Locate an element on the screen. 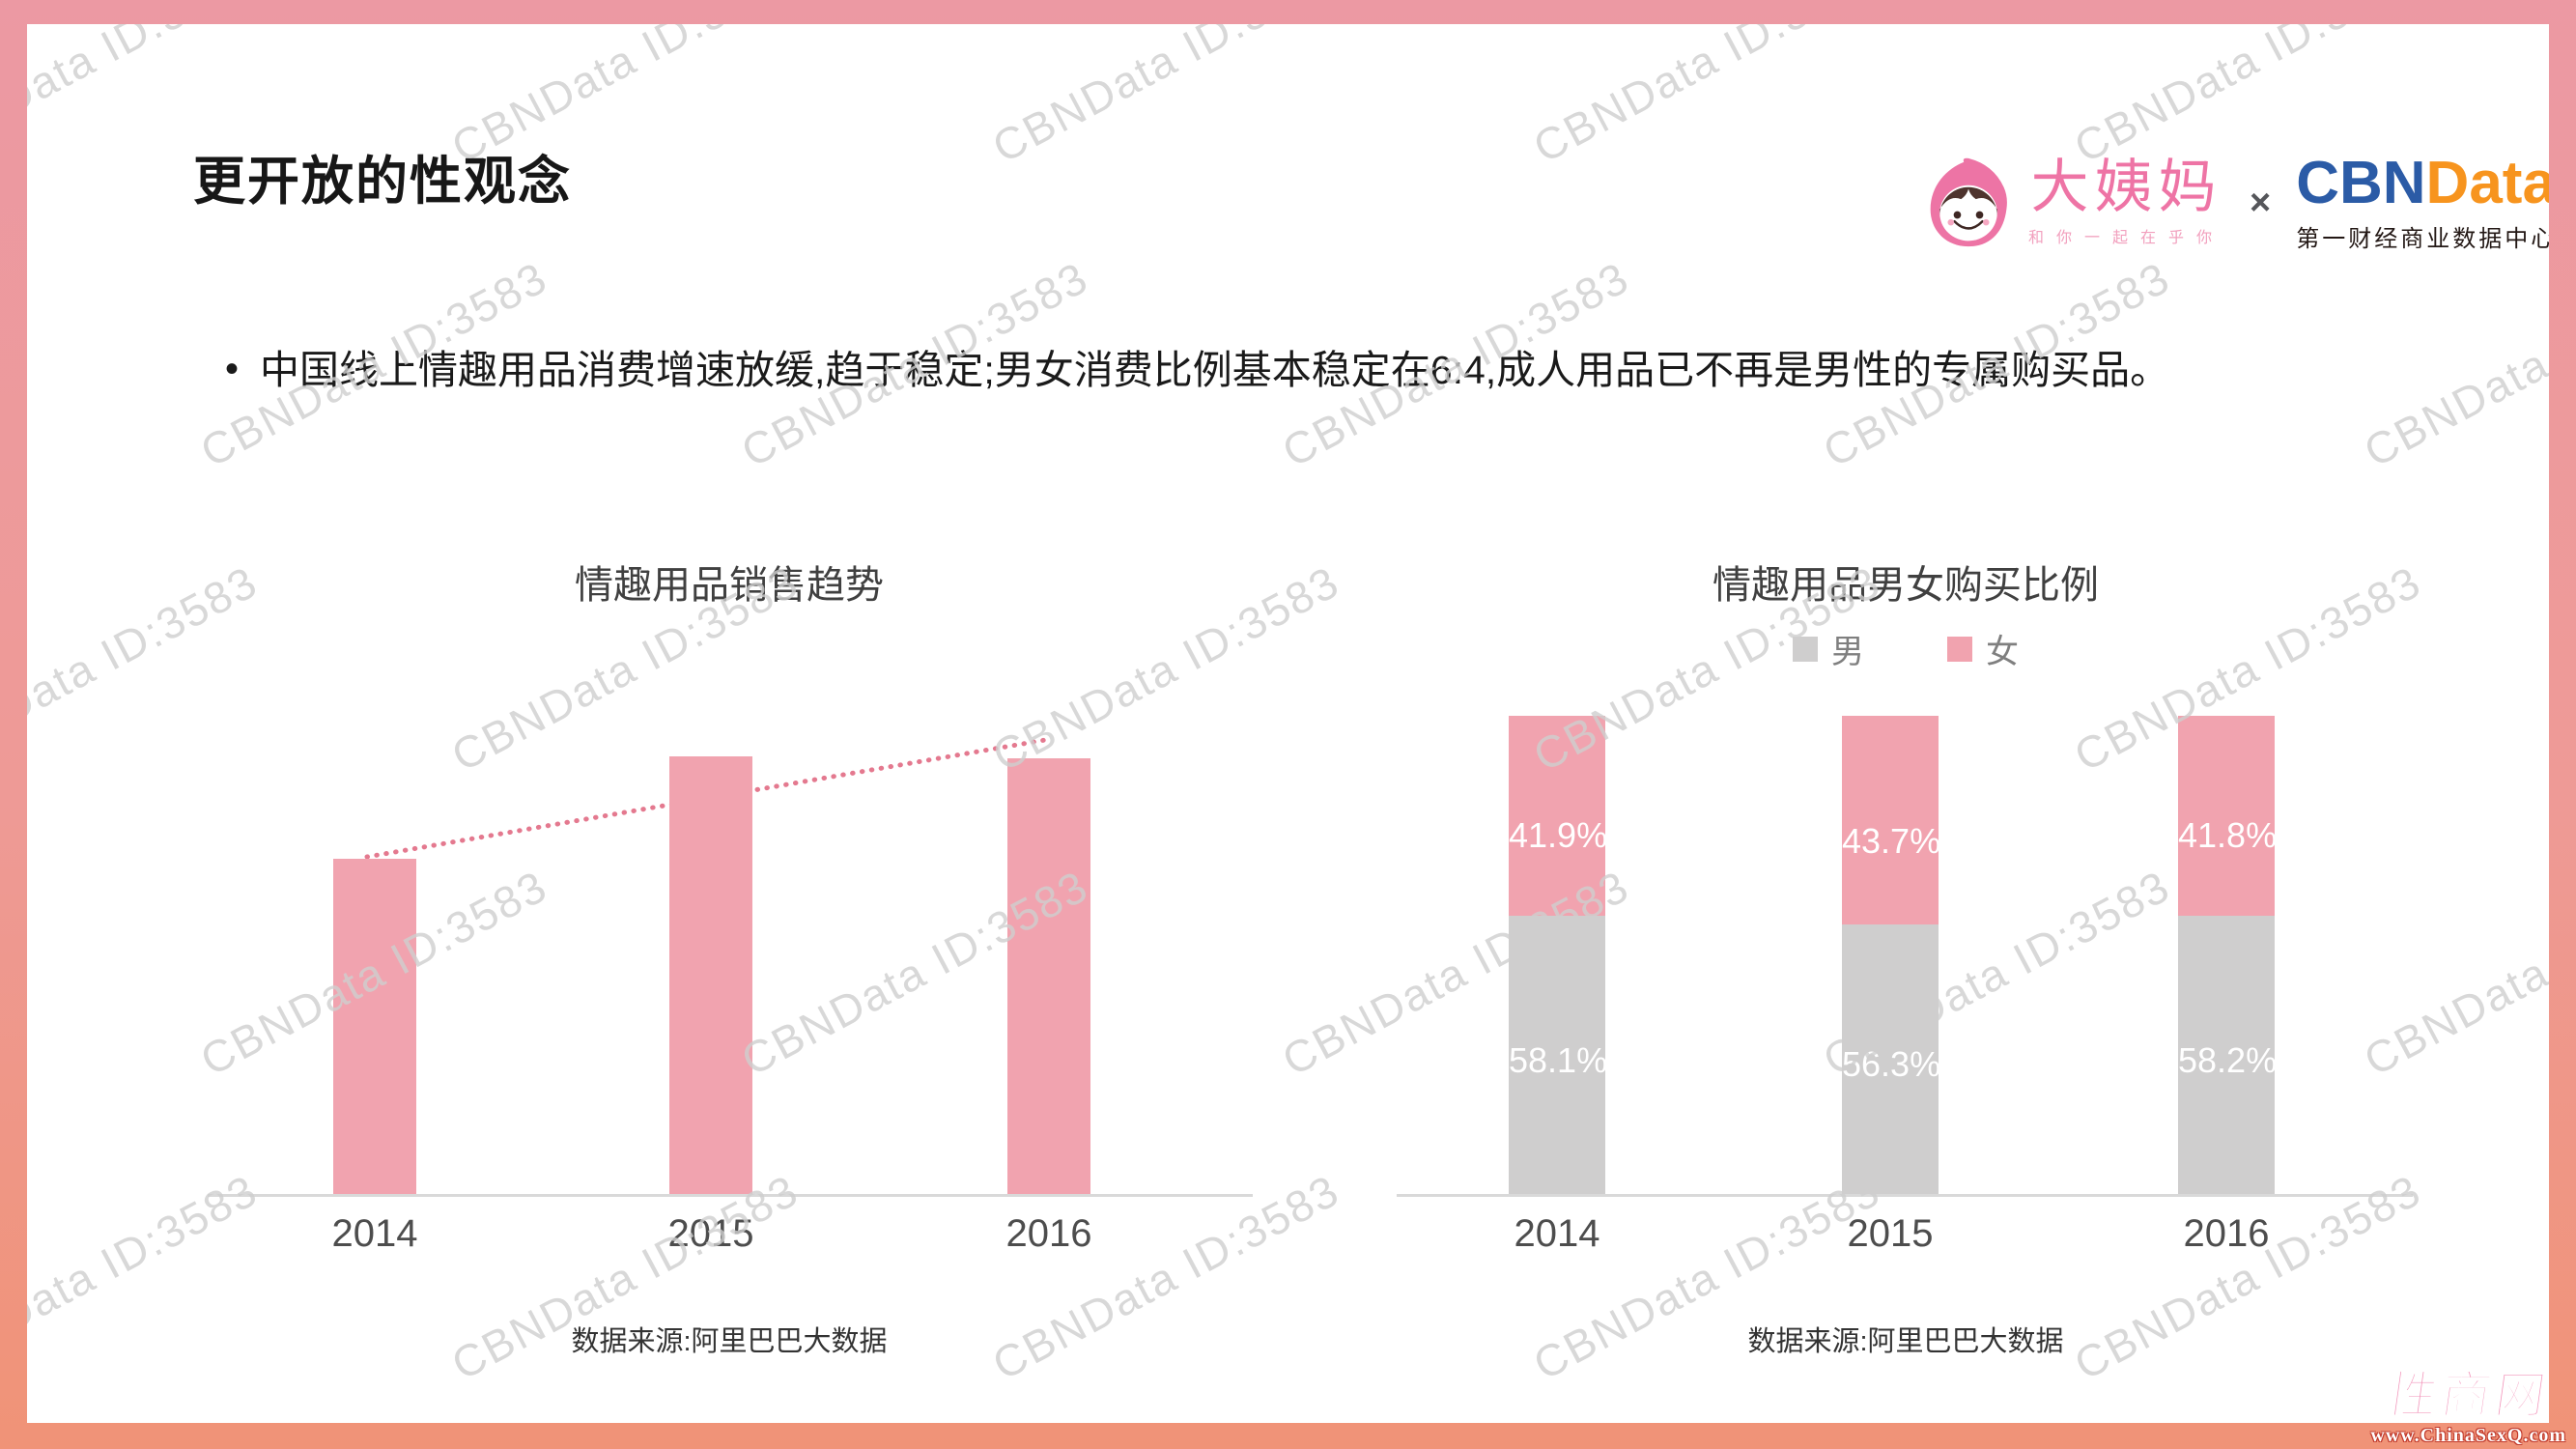  right-chart-plot: 41.9% 58.1% 43.7% 56.3% 41.8% 58.2% is located at coordinates (1906, 955).